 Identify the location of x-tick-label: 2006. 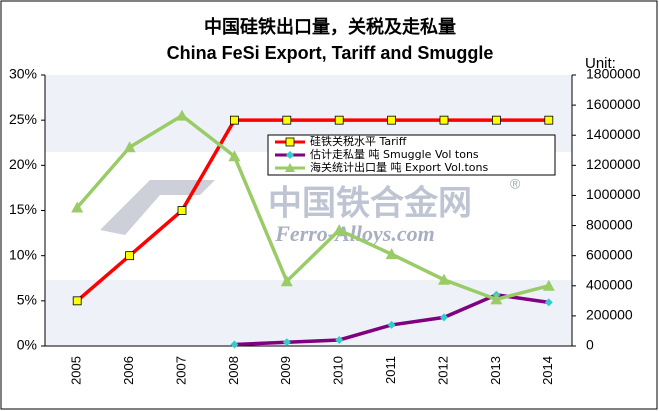
(128, 370).